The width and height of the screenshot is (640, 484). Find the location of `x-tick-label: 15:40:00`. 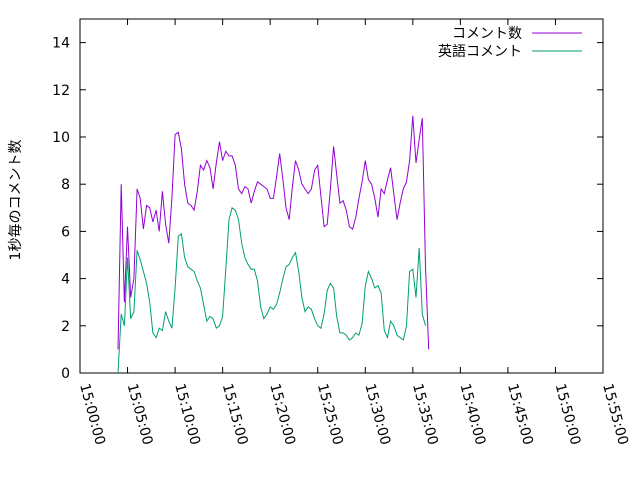

x-tick-label: 15:40:00 is located at coordinates (472, 414).